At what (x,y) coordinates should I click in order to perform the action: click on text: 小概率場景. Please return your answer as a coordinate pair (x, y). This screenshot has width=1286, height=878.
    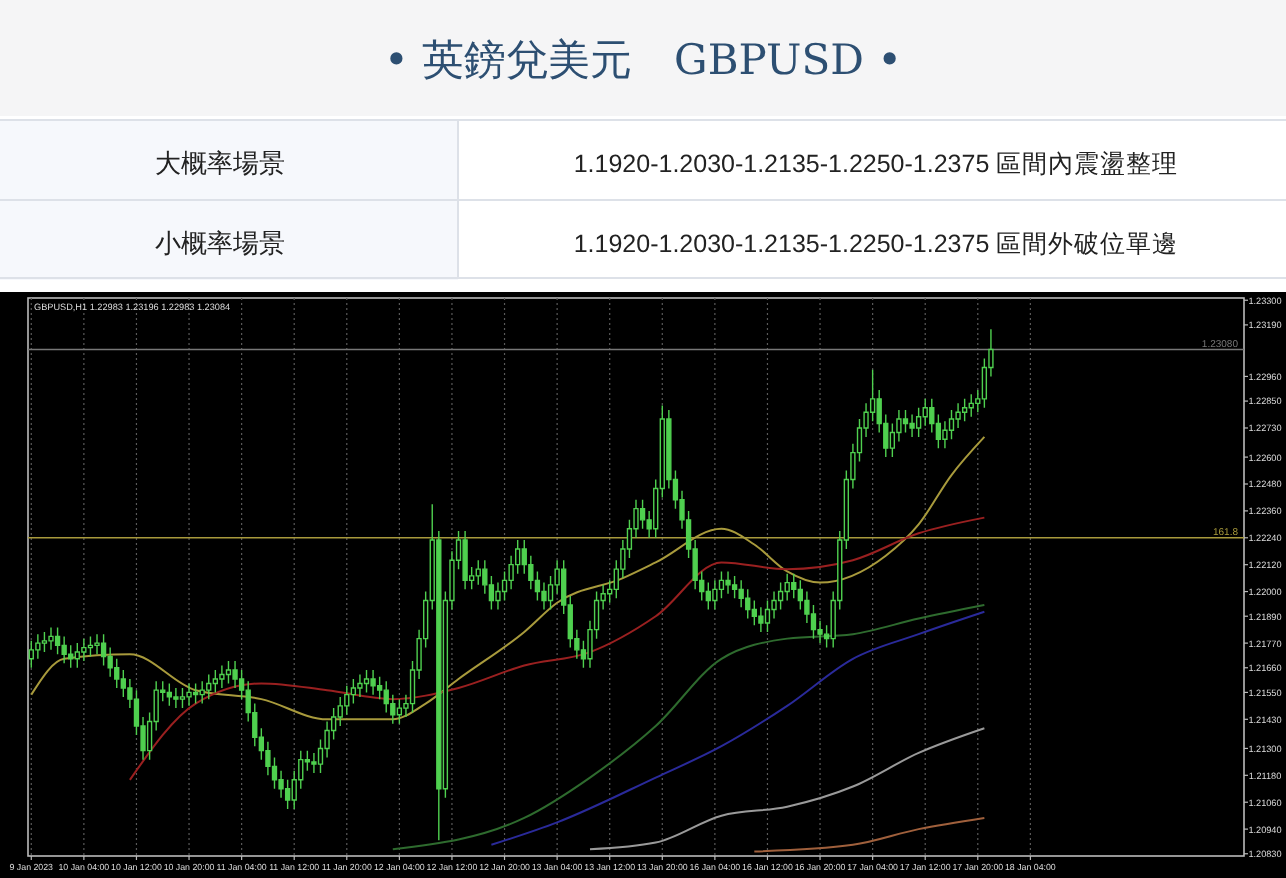
    Looking at the image, I should click on (220, 243).